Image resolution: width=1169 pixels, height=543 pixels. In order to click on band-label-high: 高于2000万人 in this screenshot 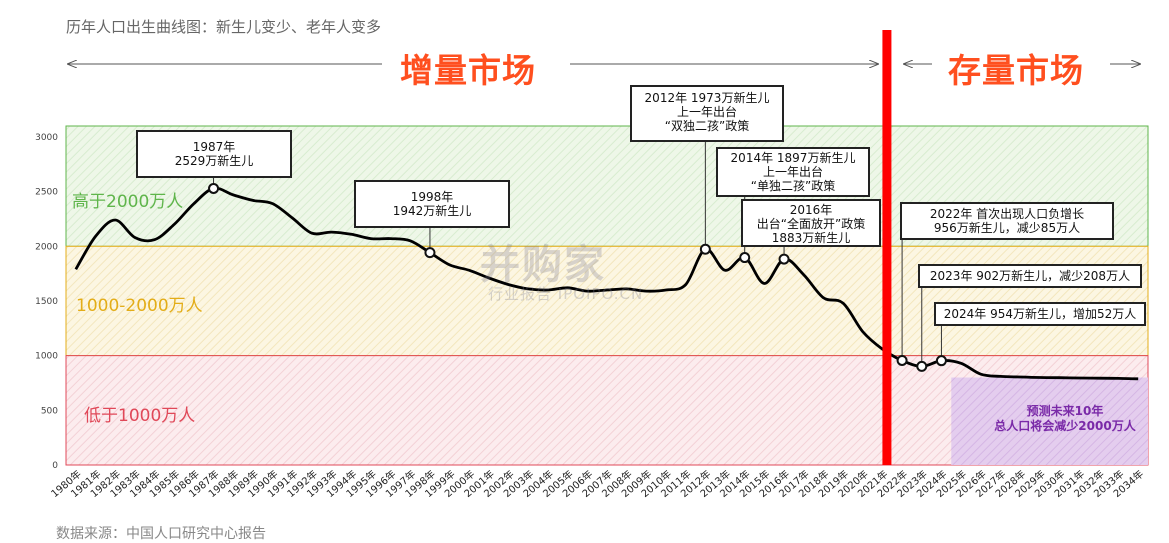, I will do `click(128, 202)`.